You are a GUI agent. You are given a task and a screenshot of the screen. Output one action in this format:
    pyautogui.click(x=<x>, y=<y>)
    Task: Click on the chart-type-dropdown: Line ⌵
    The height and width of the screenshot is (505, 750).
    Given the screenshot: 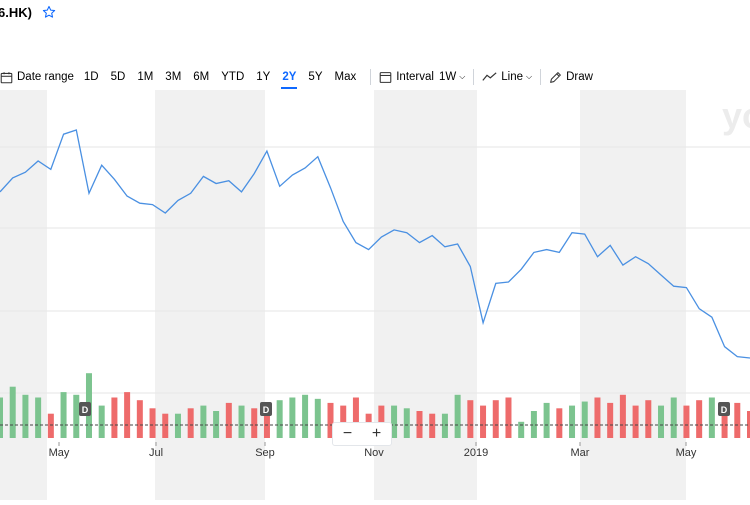 What is the action you would take?
    pyautogui.click(x=507, y=77)
    